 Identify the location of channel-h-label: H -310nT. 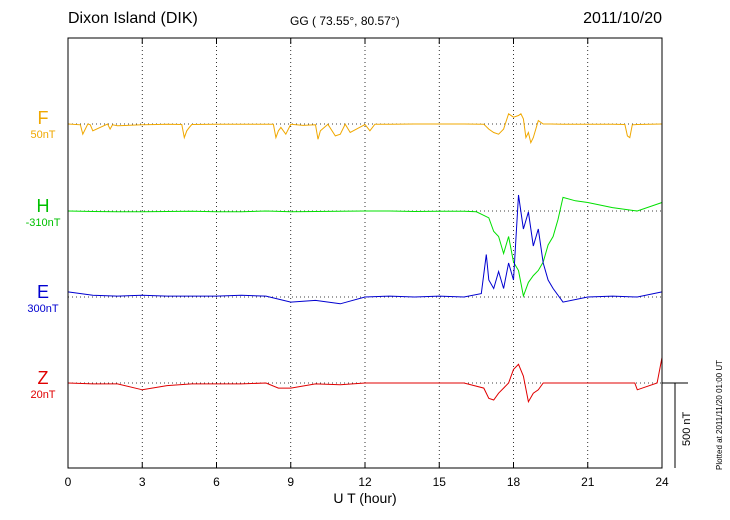
(43, 213).